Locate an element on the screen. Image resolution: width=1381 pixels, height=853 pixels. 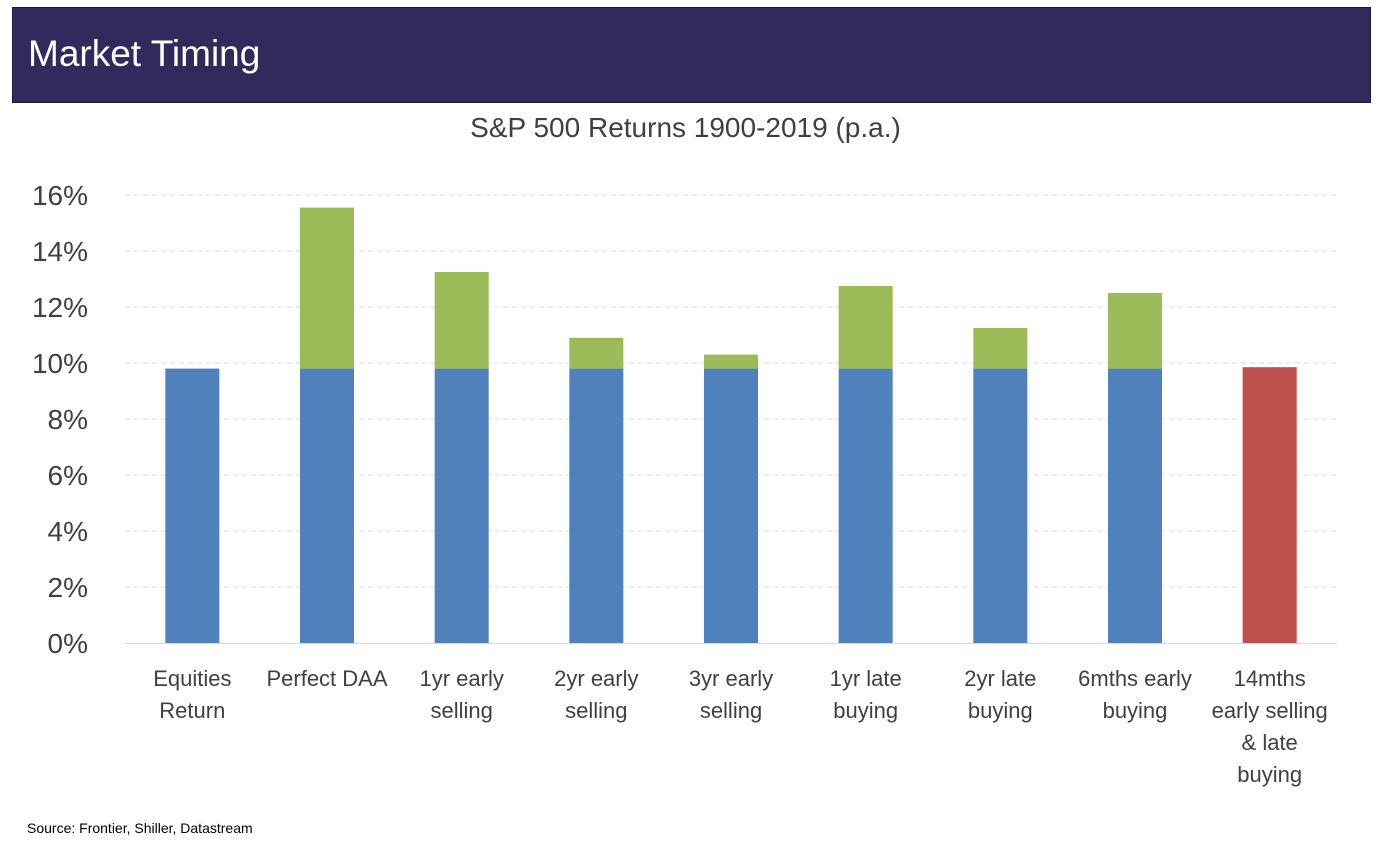
x-tick-label: 14mths early selling & late buying is located at coordinates (1270, 726).